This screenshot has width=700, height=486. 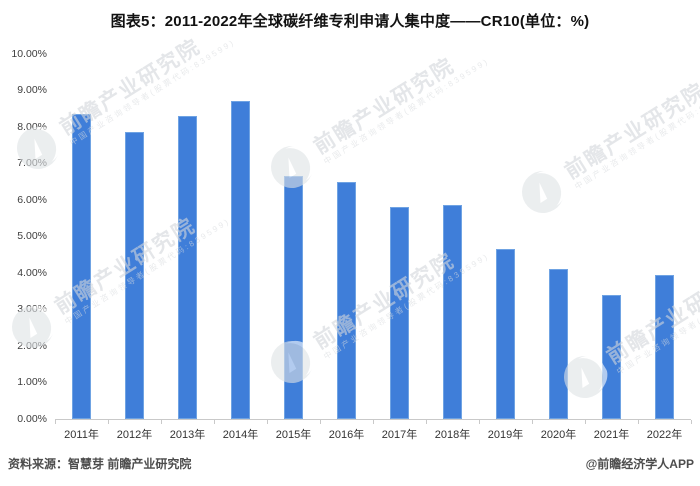 I want to click on bar-2018年, so click(x=452, y=312).